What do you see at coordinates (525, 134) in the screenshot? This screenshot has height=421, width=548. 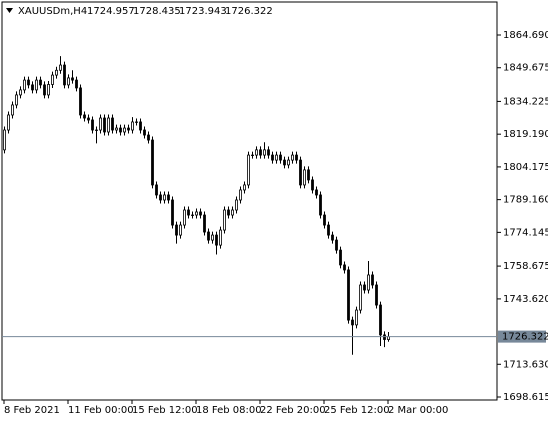 I see `y-tick-label: 1819.190` at bounding box center [525, 134].